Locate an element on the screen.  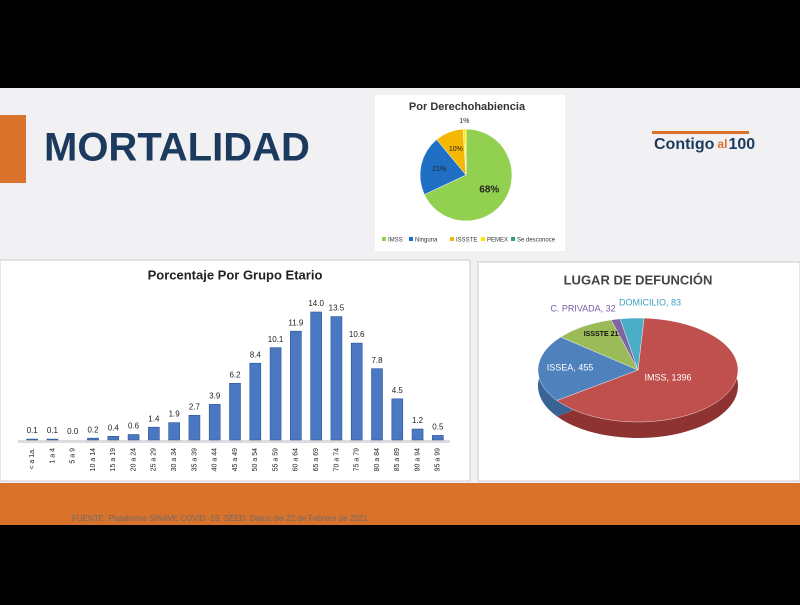
x-tick-label: 65 a 69 is located at coordinates (316, 459).